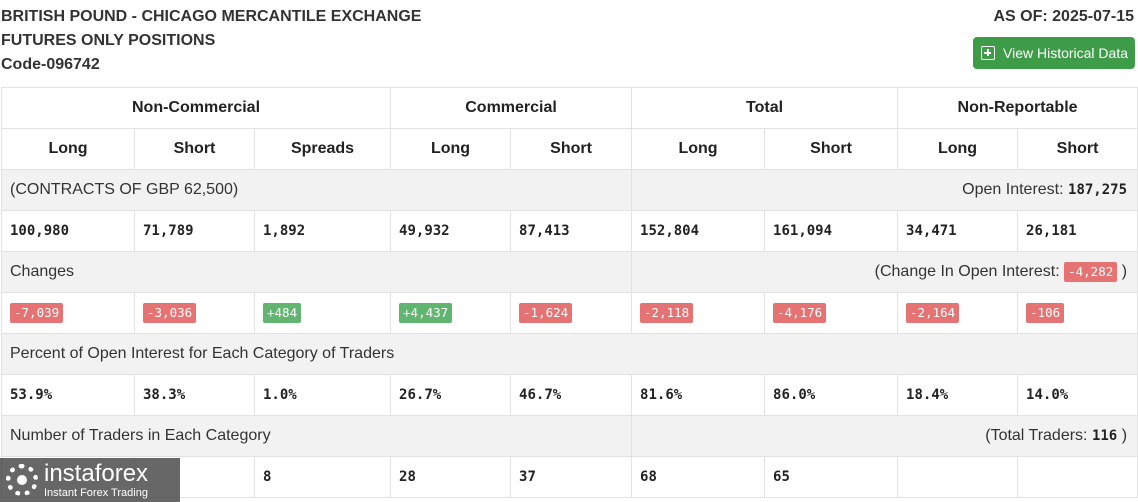 The image size is (1138, 502). I want to click on group-commercial: Commercial, so click(511, 108).